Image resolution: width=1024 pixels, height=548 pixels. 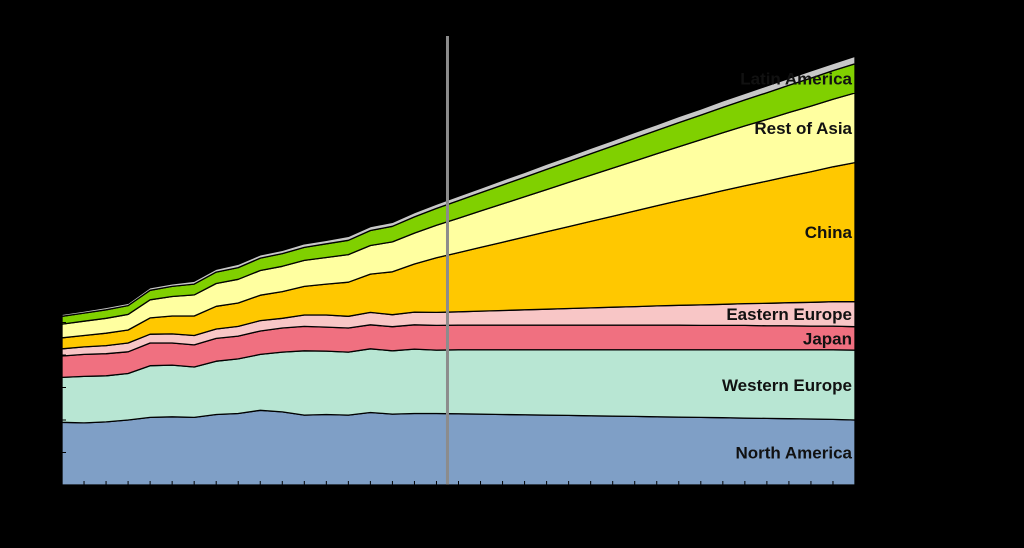 What do you see at coordinates (796, 78) in the screenshot?
I see `label-latin-america: Latin America` at bounding box center [796, 78].